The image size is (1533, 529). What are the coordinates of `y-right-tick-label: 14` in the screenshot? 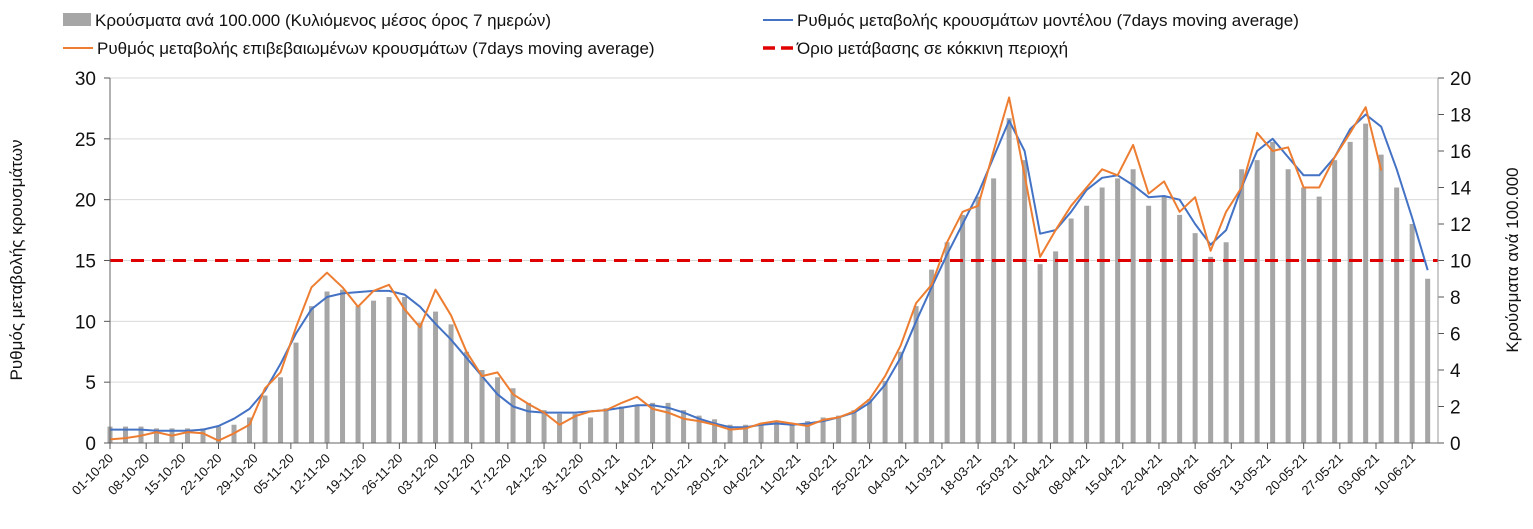 It's located at (1461, 189).